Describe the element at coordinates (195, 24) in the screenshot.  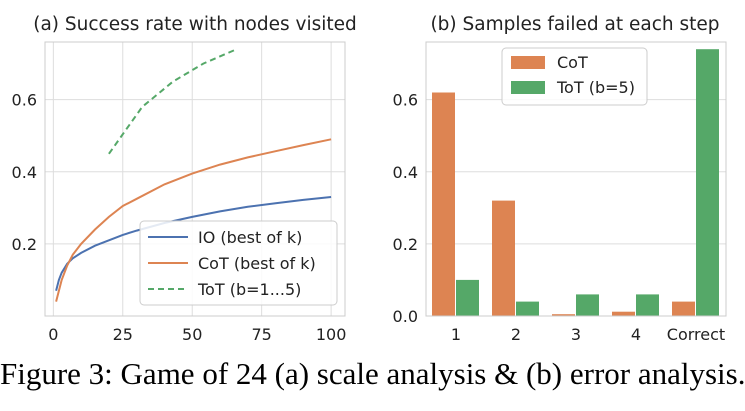
I see `chart-a-title: (a) Success rate with nodes visited` at that location.